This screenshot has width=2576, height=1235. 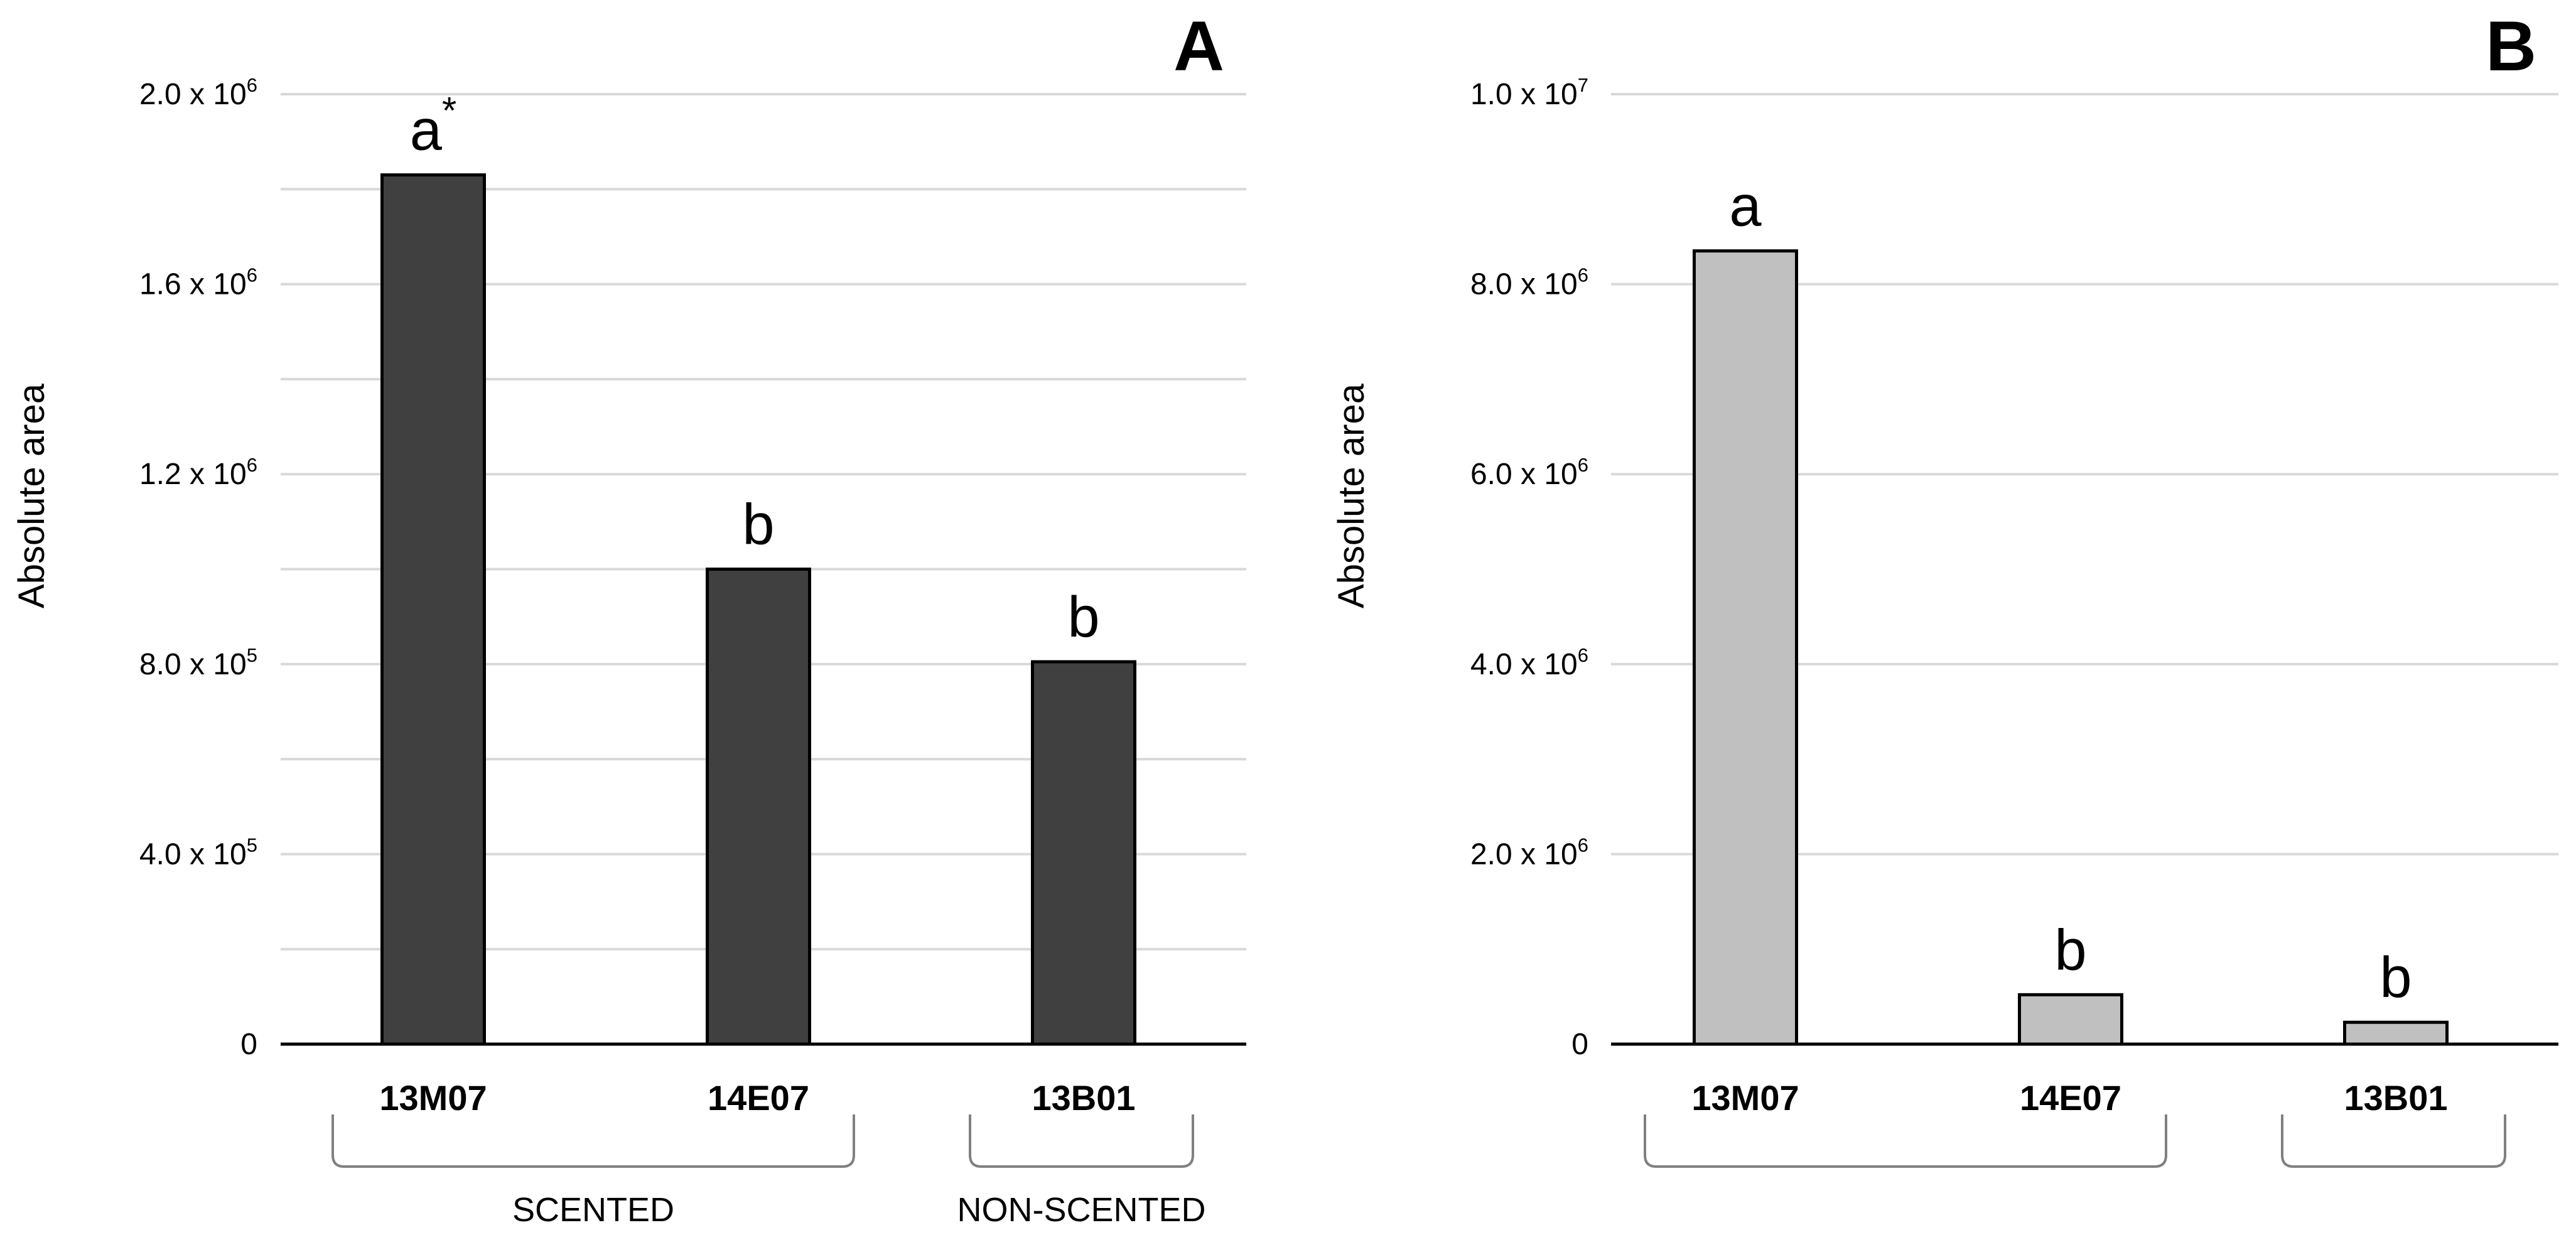 What do you see at coordinates (1745, 207) in the screenshot?
I see `panel-b-significance-label: a` at bounding box center [1745, 207].